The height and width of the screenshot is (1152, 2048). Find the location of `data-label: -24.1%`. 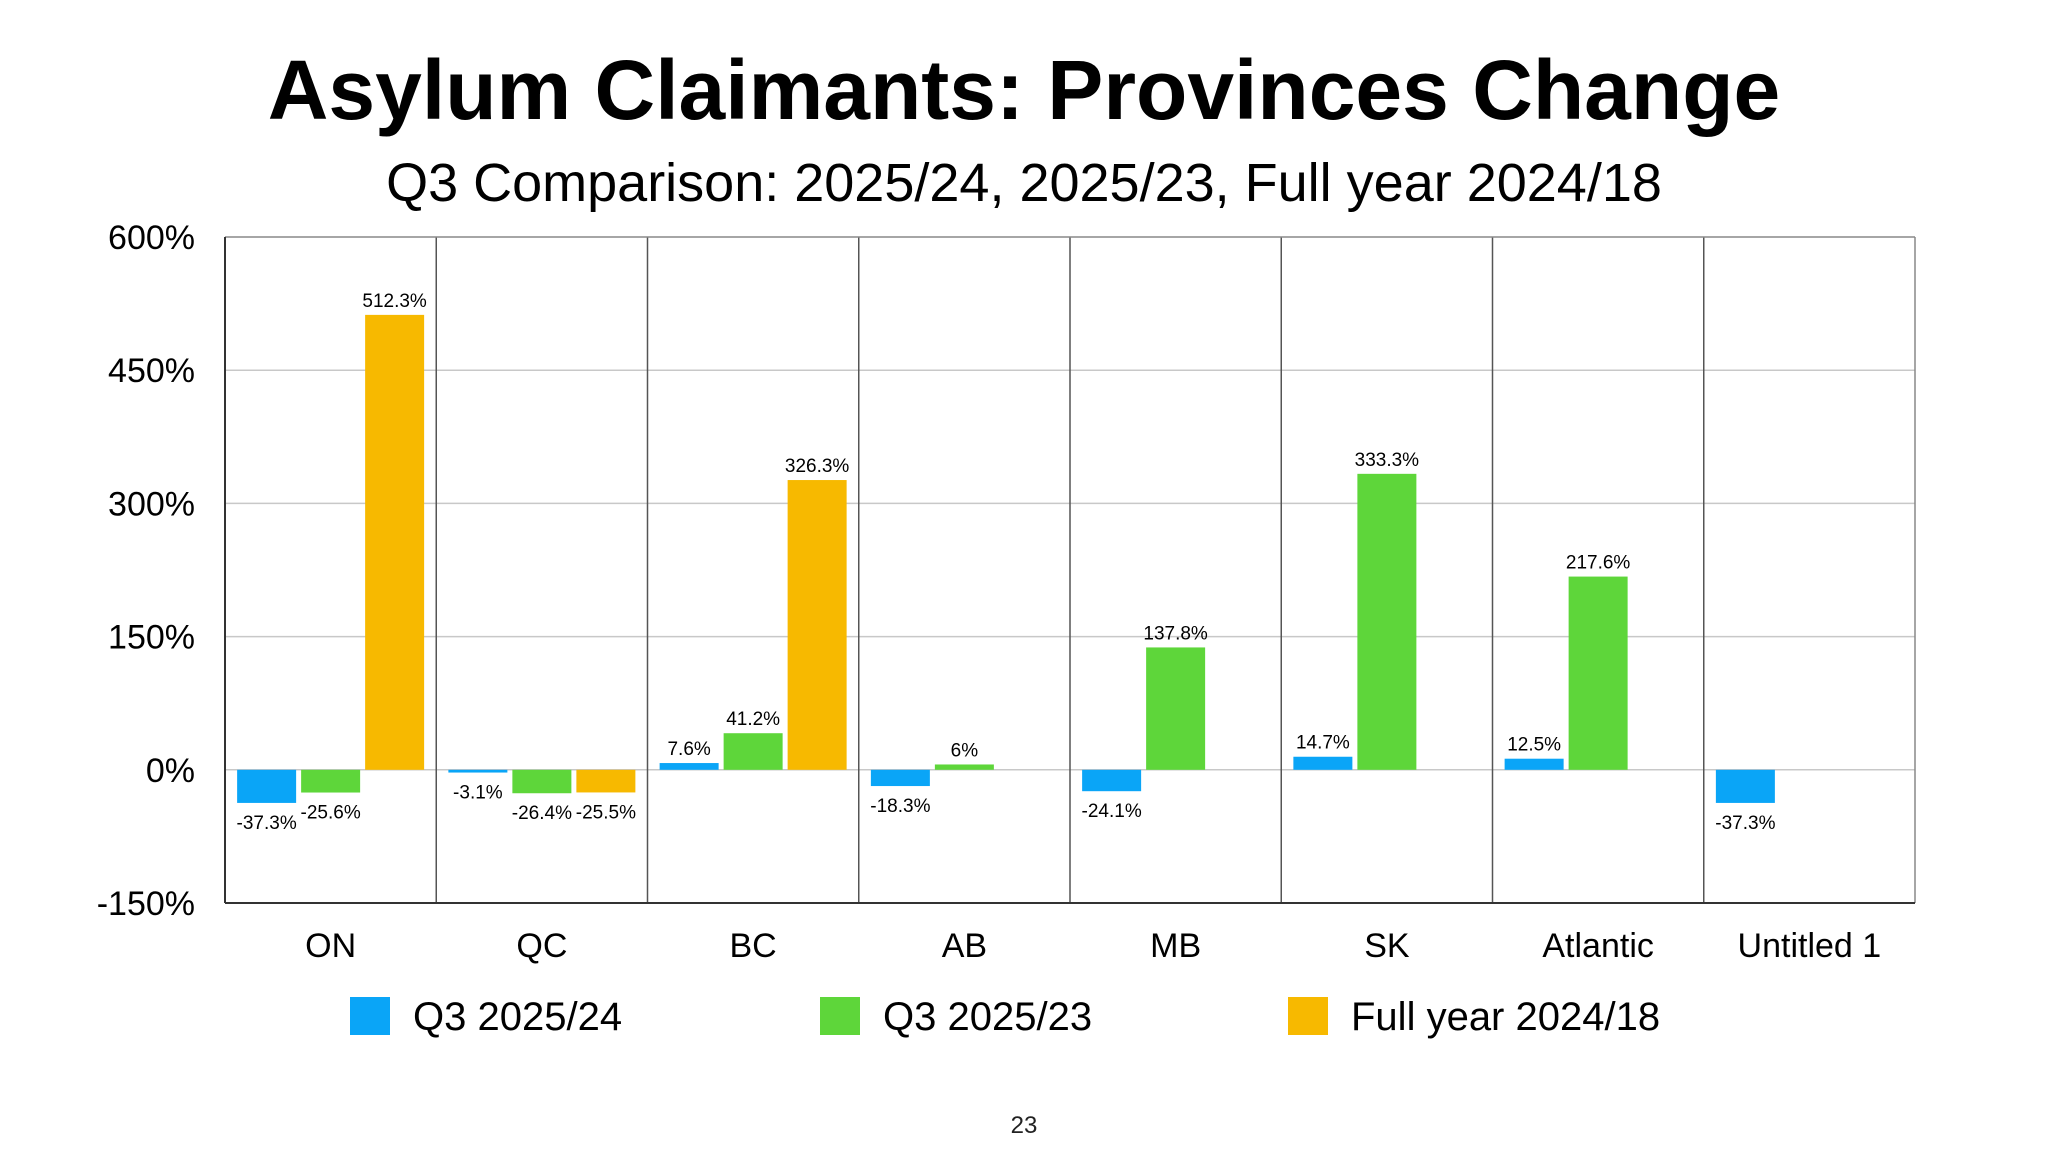

data-label: -24.1% is located at coordinates (1112, 811).